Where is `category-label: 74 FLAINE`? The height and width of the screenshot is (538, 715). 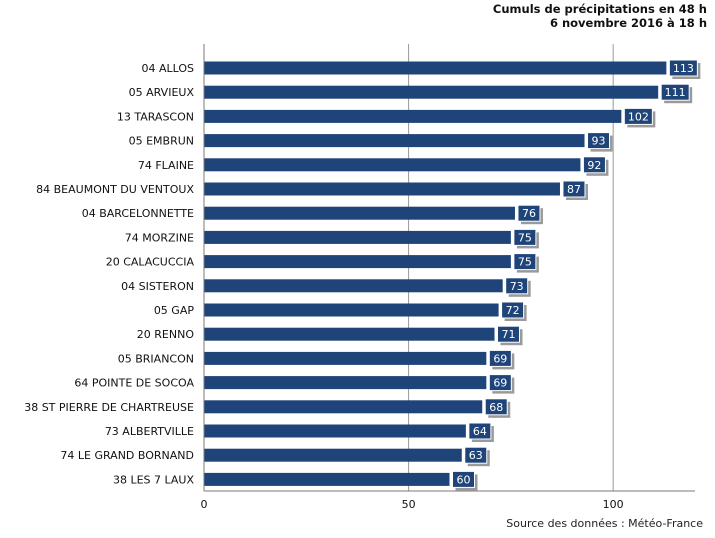
category-label: 74 FLAINE is located at coordinates (166, 165).